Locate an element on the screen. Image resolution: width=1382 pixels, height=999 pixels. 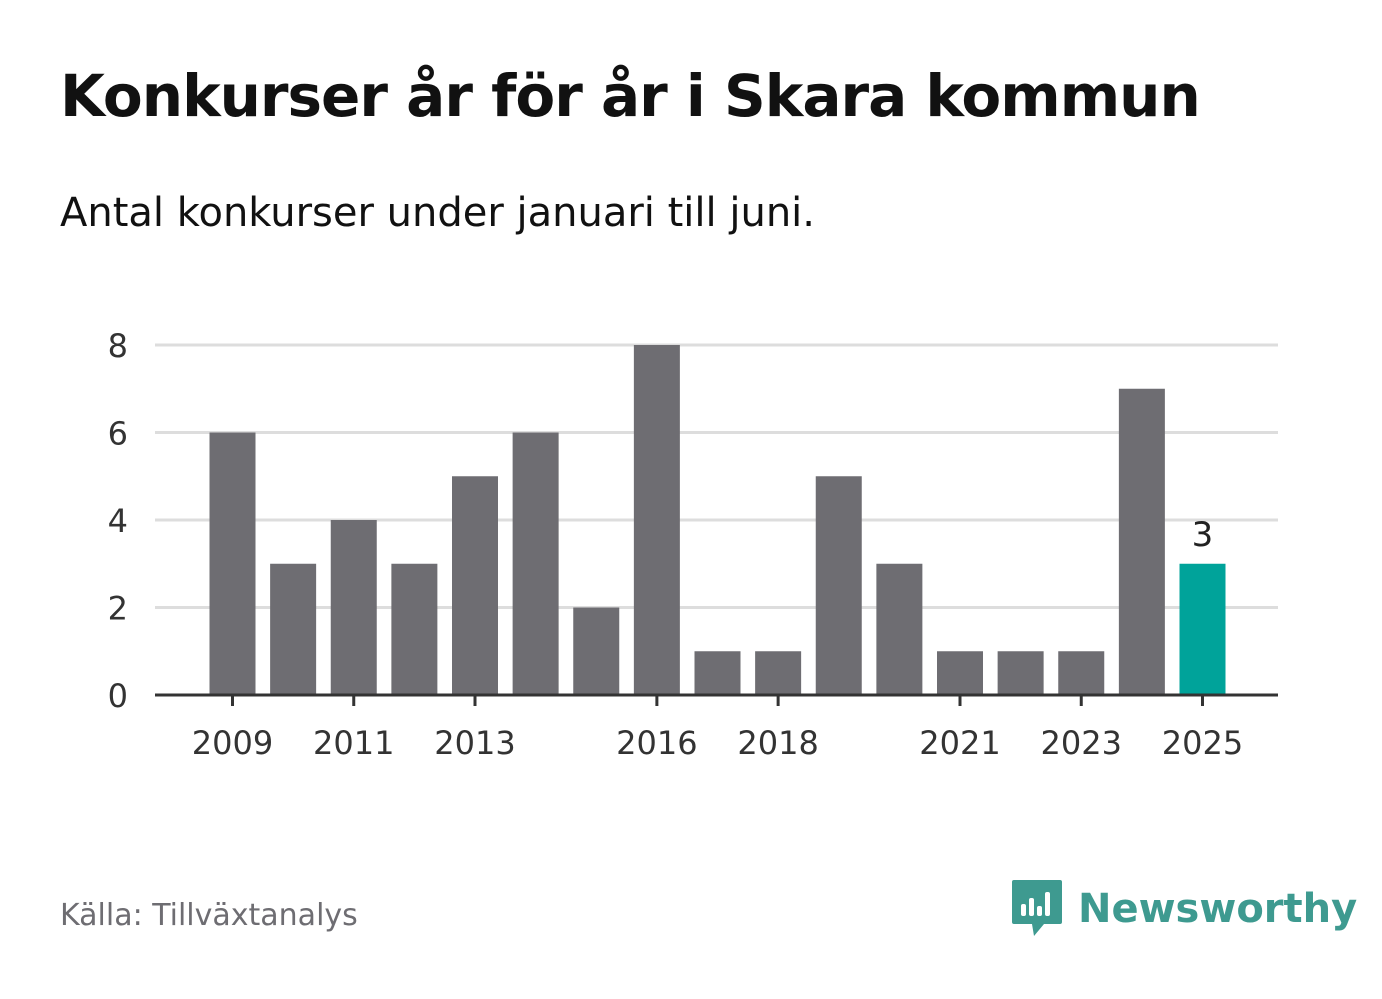
bar-2016 is located at coordinates (656, 520).